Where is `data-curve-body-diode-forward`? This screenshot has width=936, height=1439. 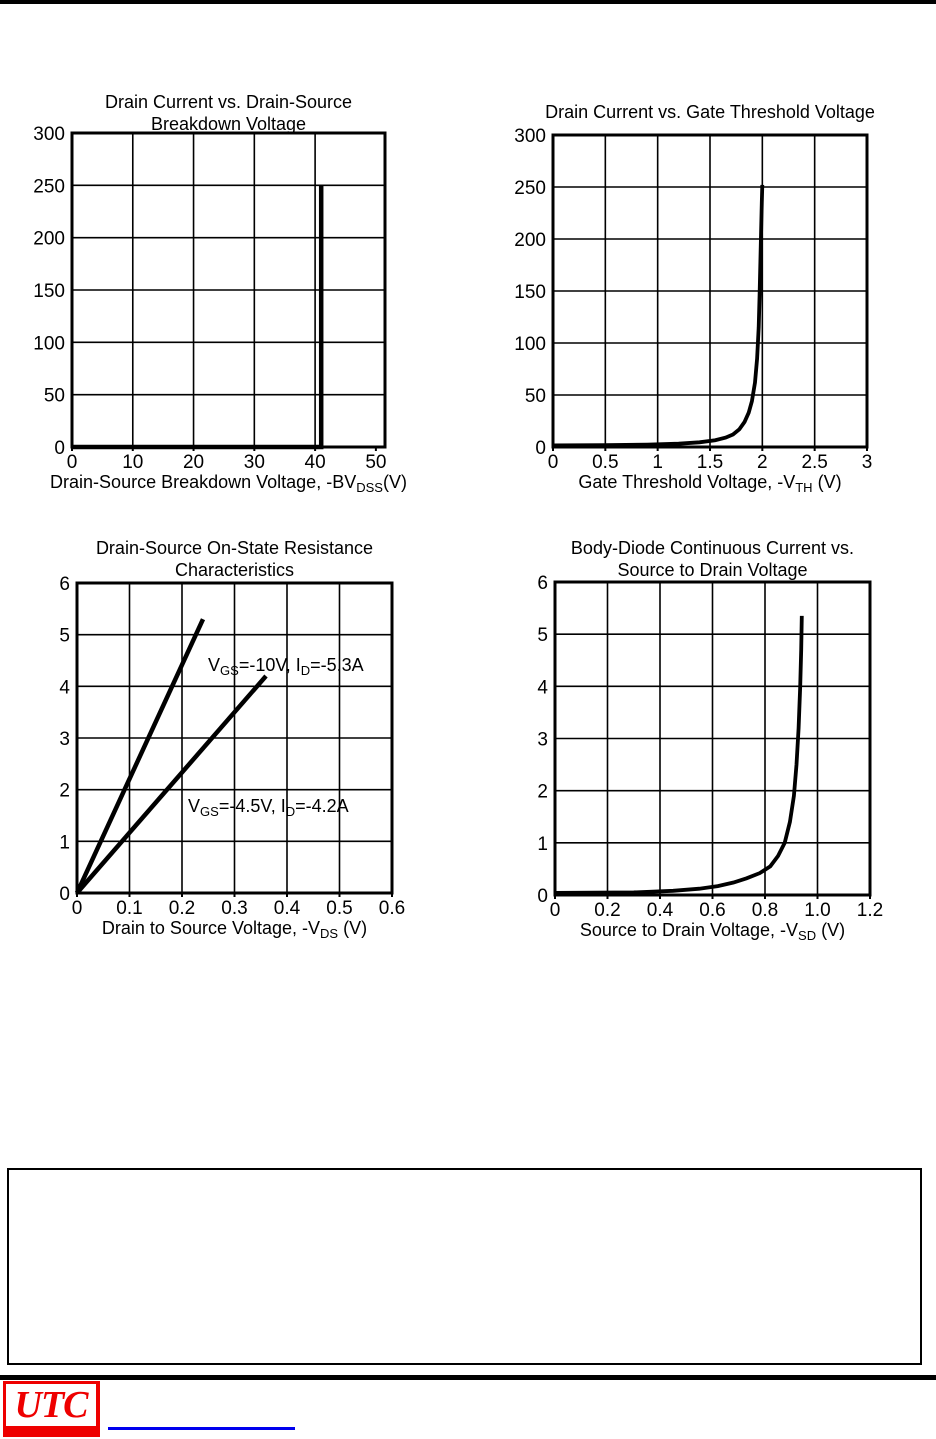 data-curve-body-diode-forward is located at coordinates (679, 755).